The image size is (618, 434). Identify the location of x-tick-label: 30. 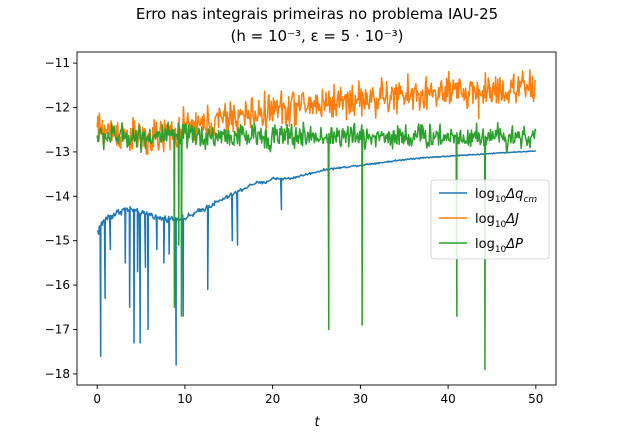
(360, 399).